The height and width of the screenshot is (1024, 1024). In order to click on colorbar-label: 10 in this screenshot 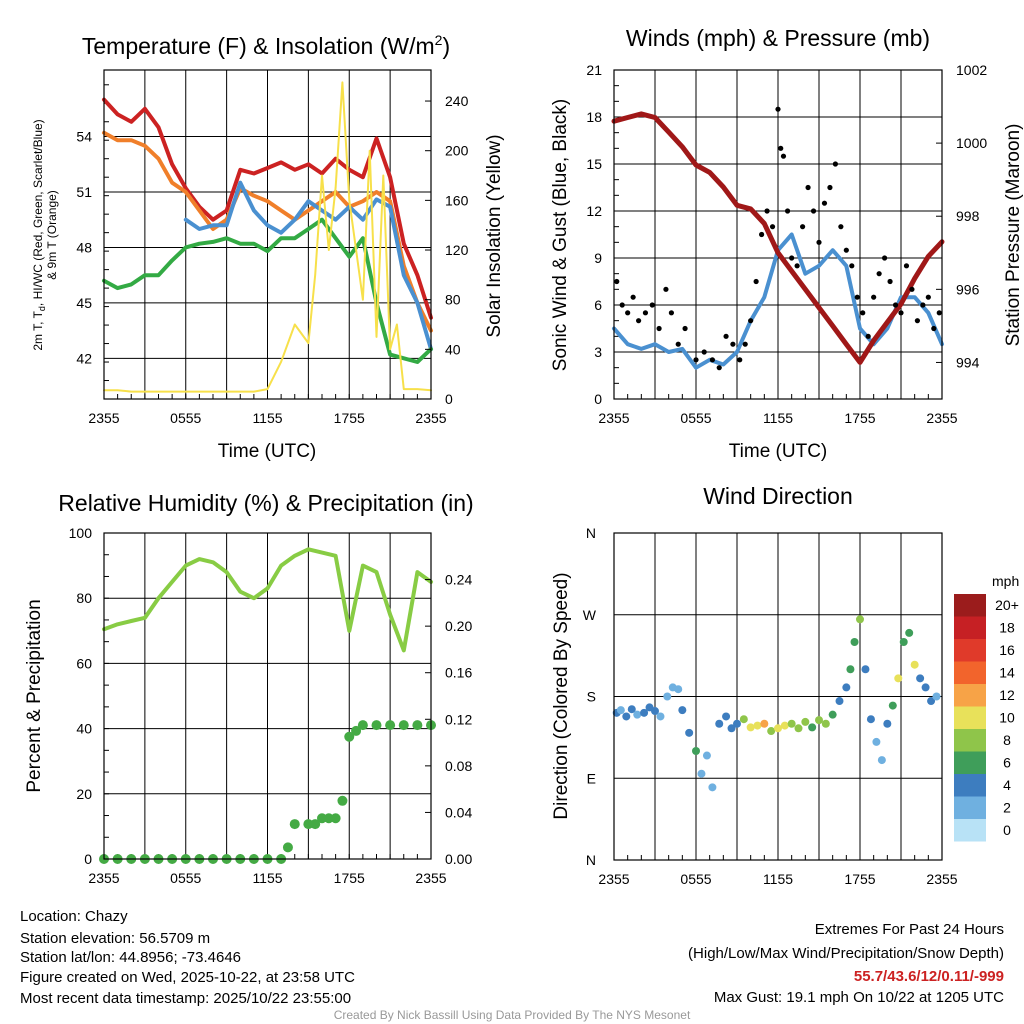, I will do `click(1007, 718)`.